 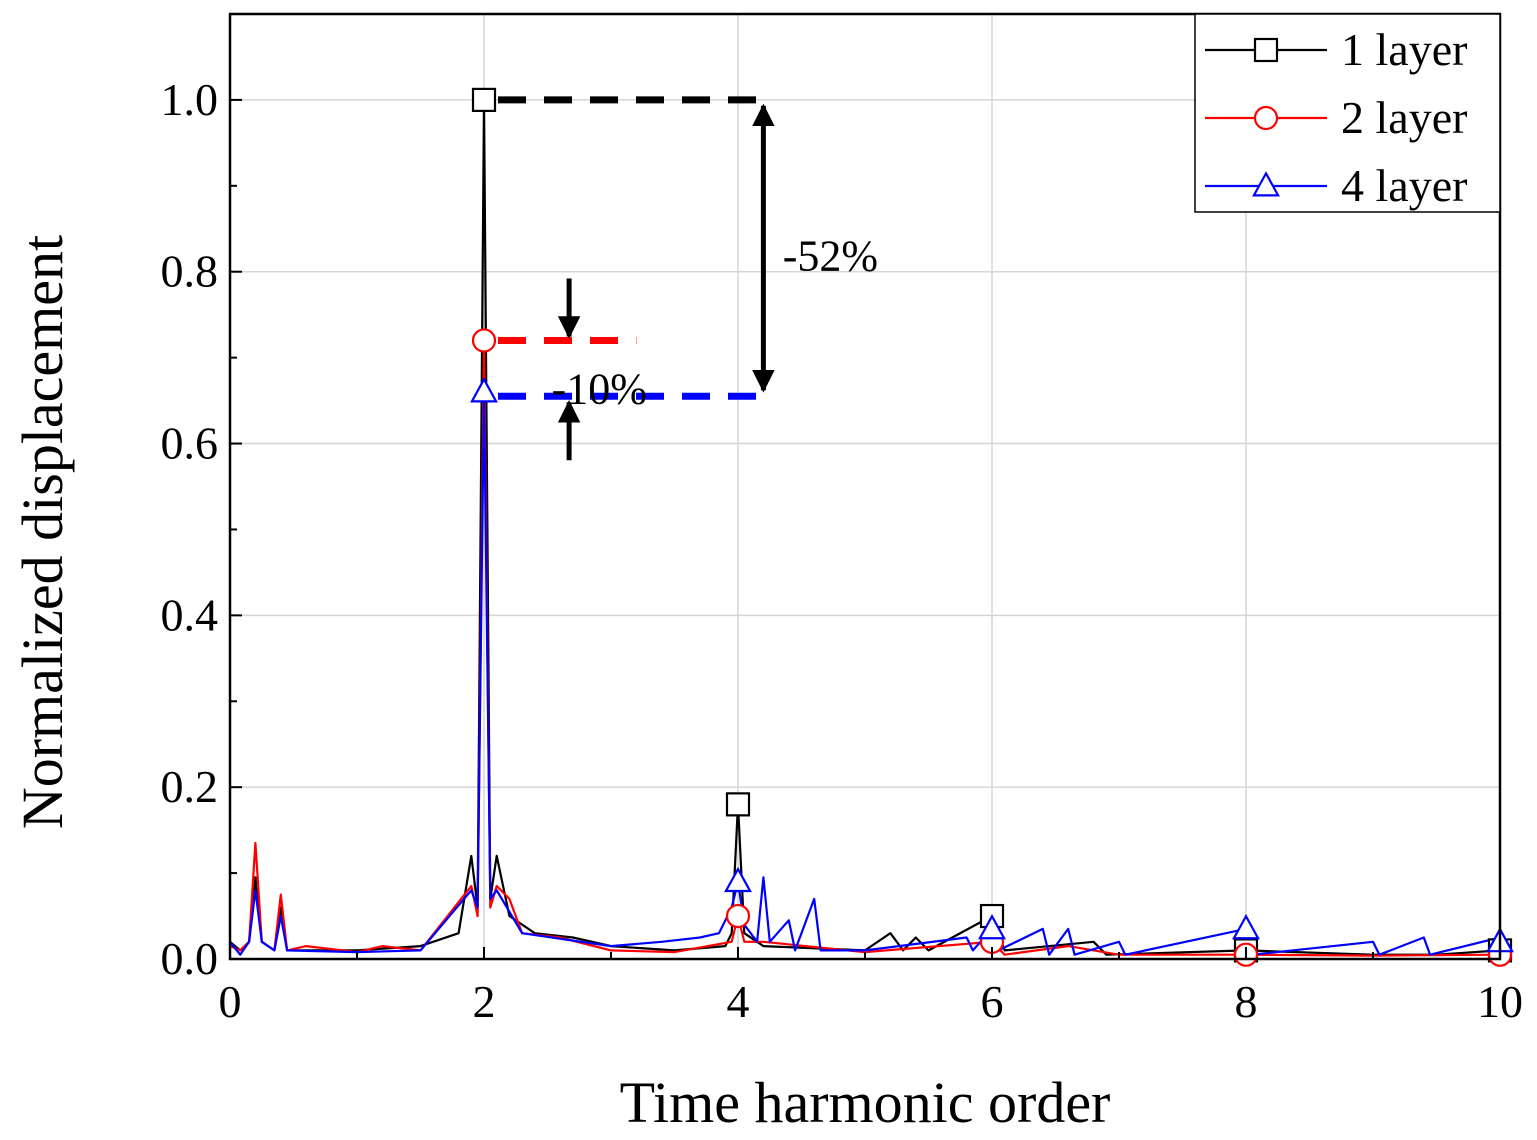 I want to click on annotations: -52% -10%, so click(x=715, y=282).